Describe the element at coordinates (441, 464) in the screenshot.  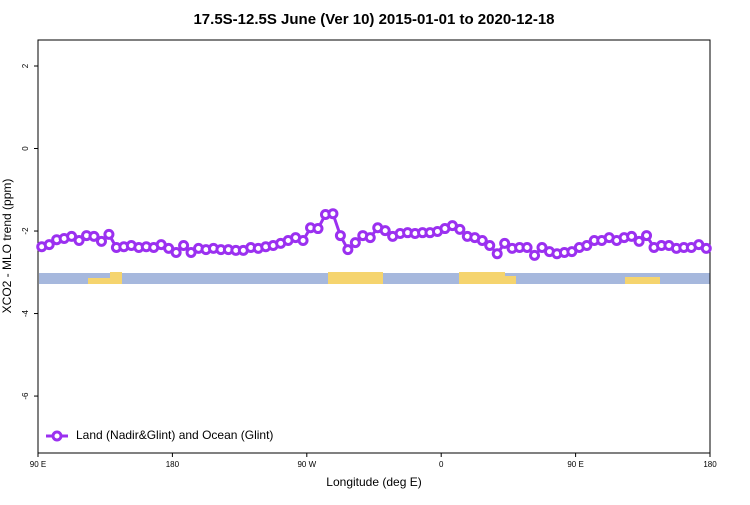
I see `x-tick-label: 0` at that location.